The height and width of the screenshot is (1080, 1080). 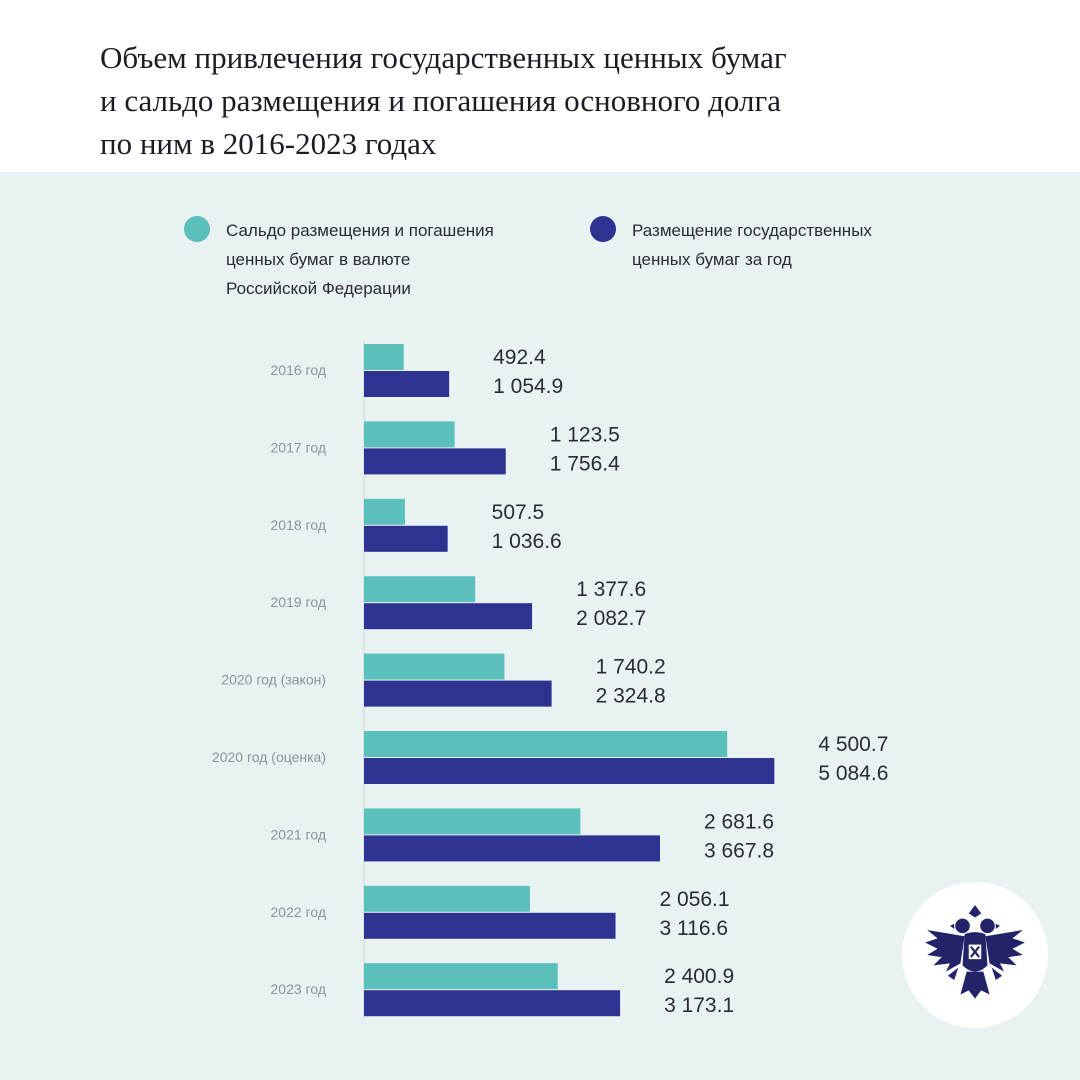 What do you see at coordinates (298, 447) in the screenshot?
I see `category-label: 2017 год` at bounding box center [298, 447].